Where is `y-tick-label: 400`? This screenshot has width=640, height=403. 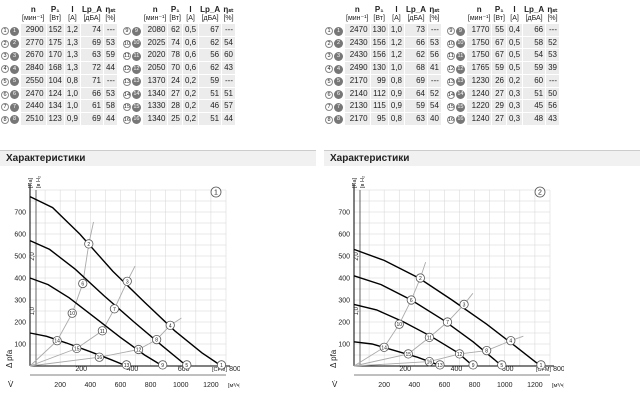 y-tick-label: 400 is located at coordinates (20, 279).